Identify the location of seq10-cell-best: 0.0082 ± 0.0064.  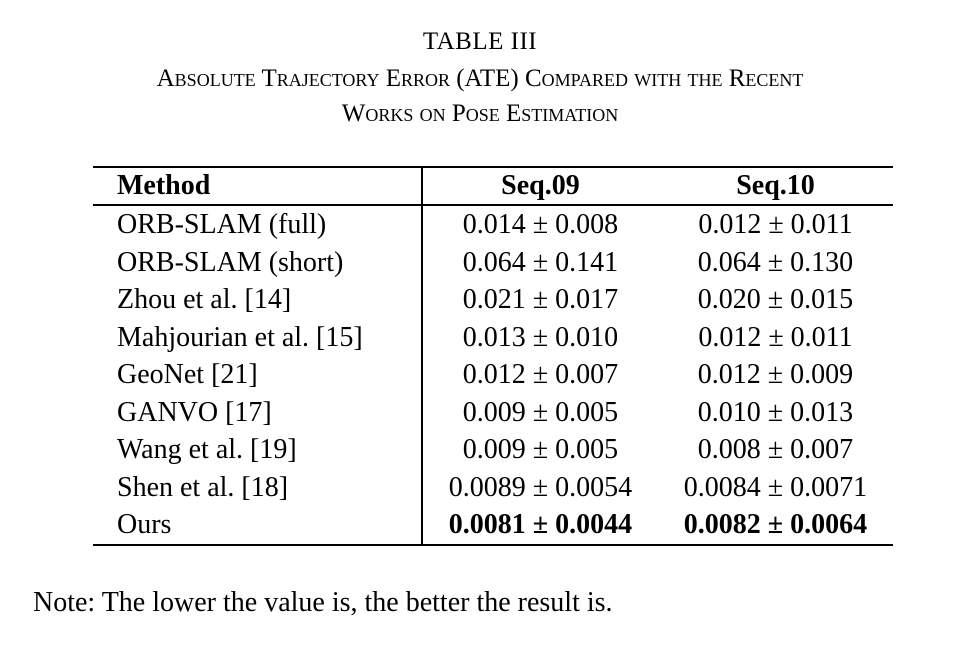
(775, 524).